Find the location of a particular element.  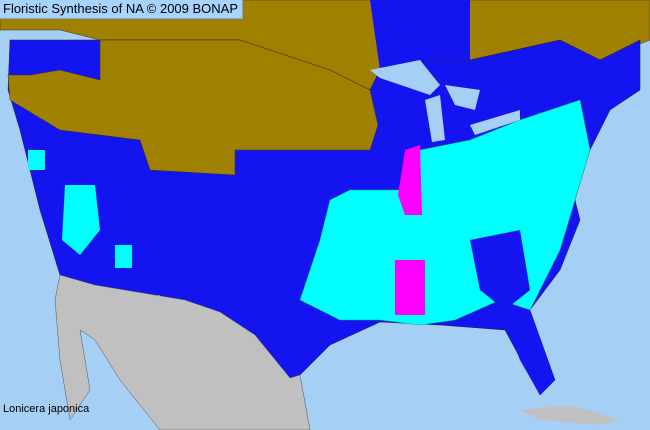

florida-blue is located at coordinates (530, 352).